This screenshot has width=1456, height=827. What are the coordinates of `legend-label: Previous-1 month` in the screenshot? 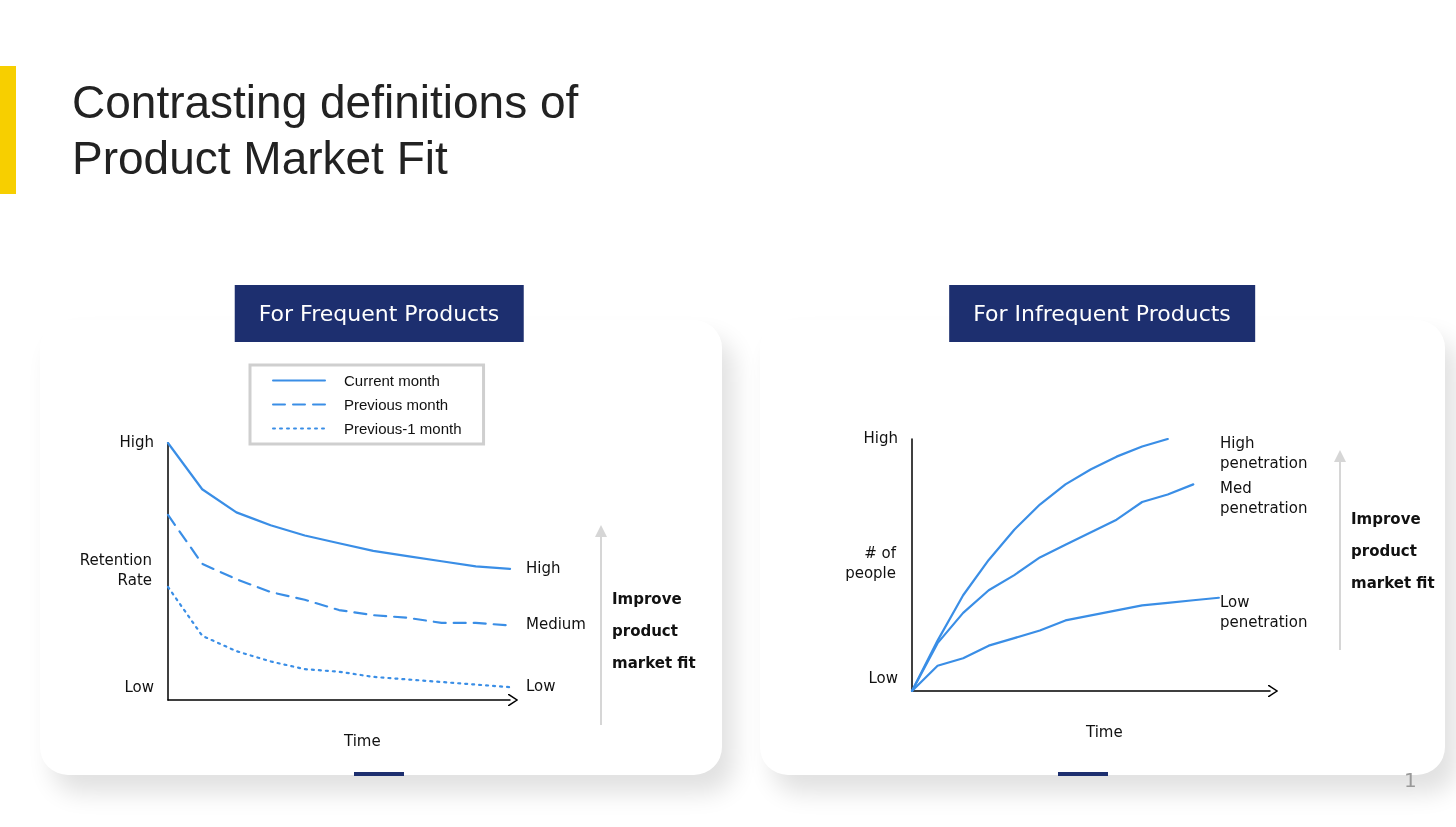 It's located at (403, 428).